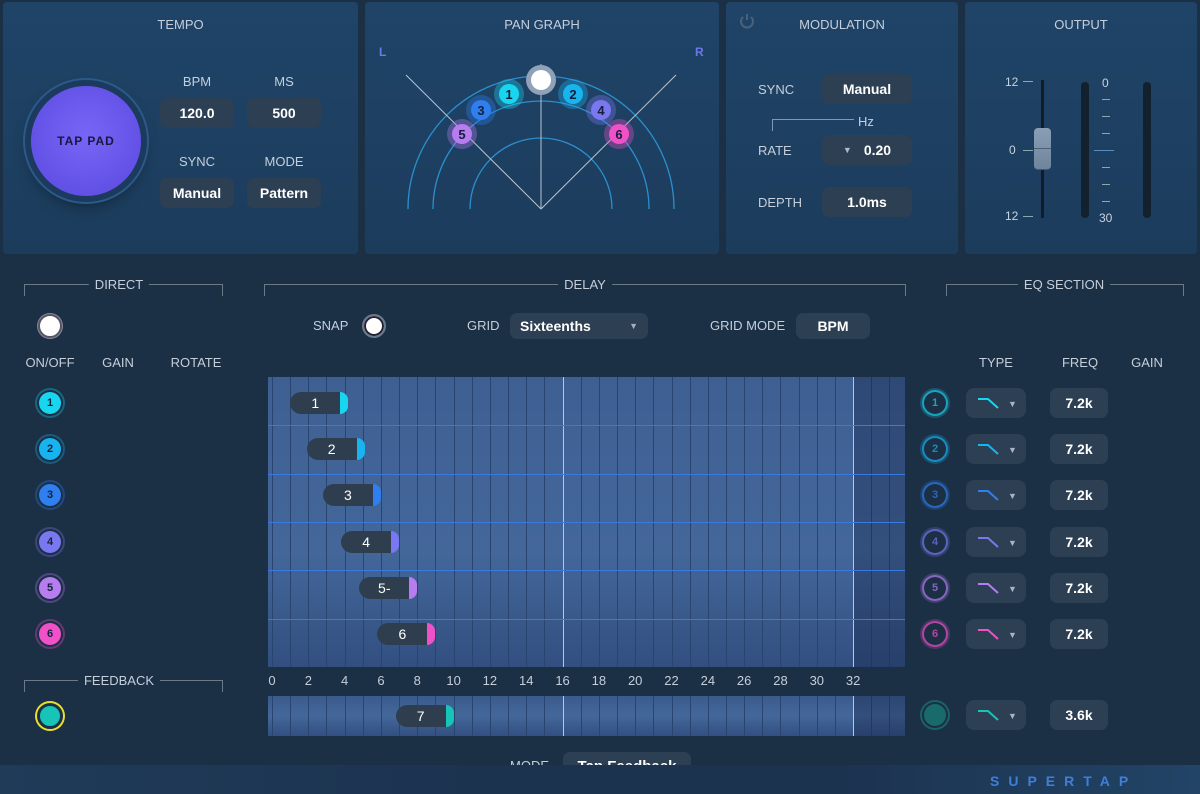 The width and height of the screenshot is (1200, 794). I want to click on bpm-field: 120.0, so click(197, 113).